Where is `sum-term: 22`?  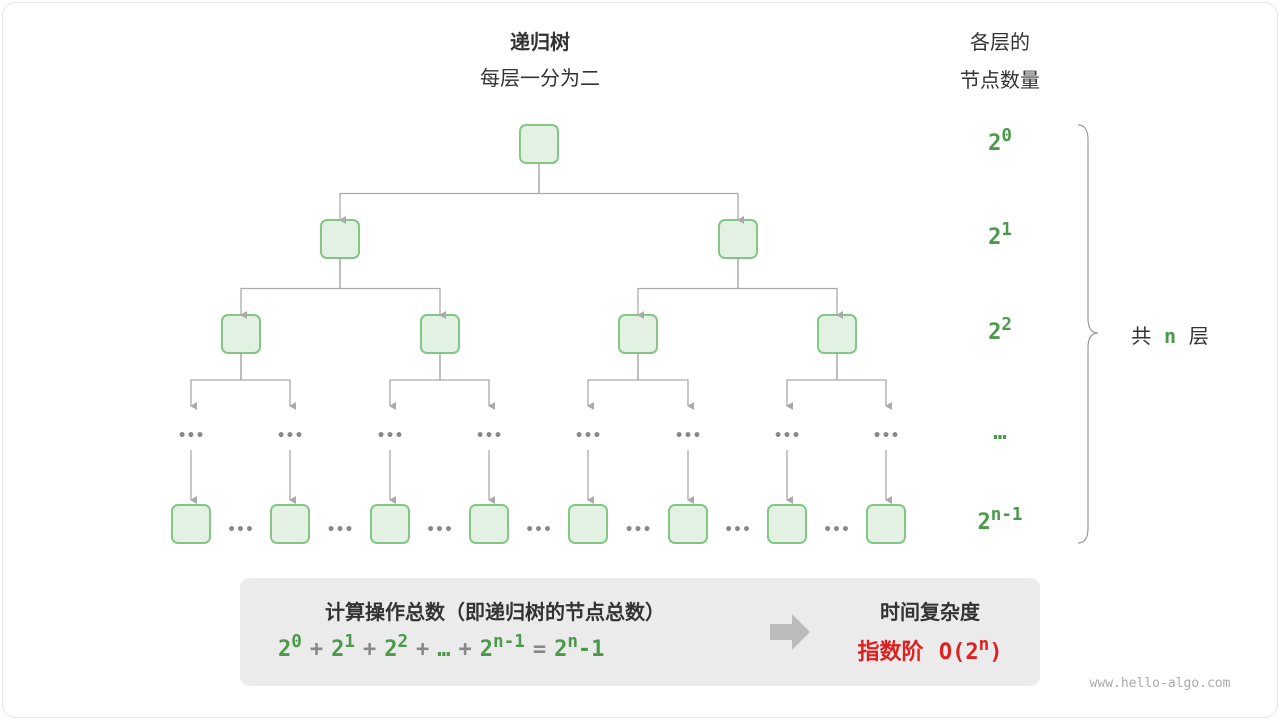
sum-term: 22 is located at coordinates (396, 647).